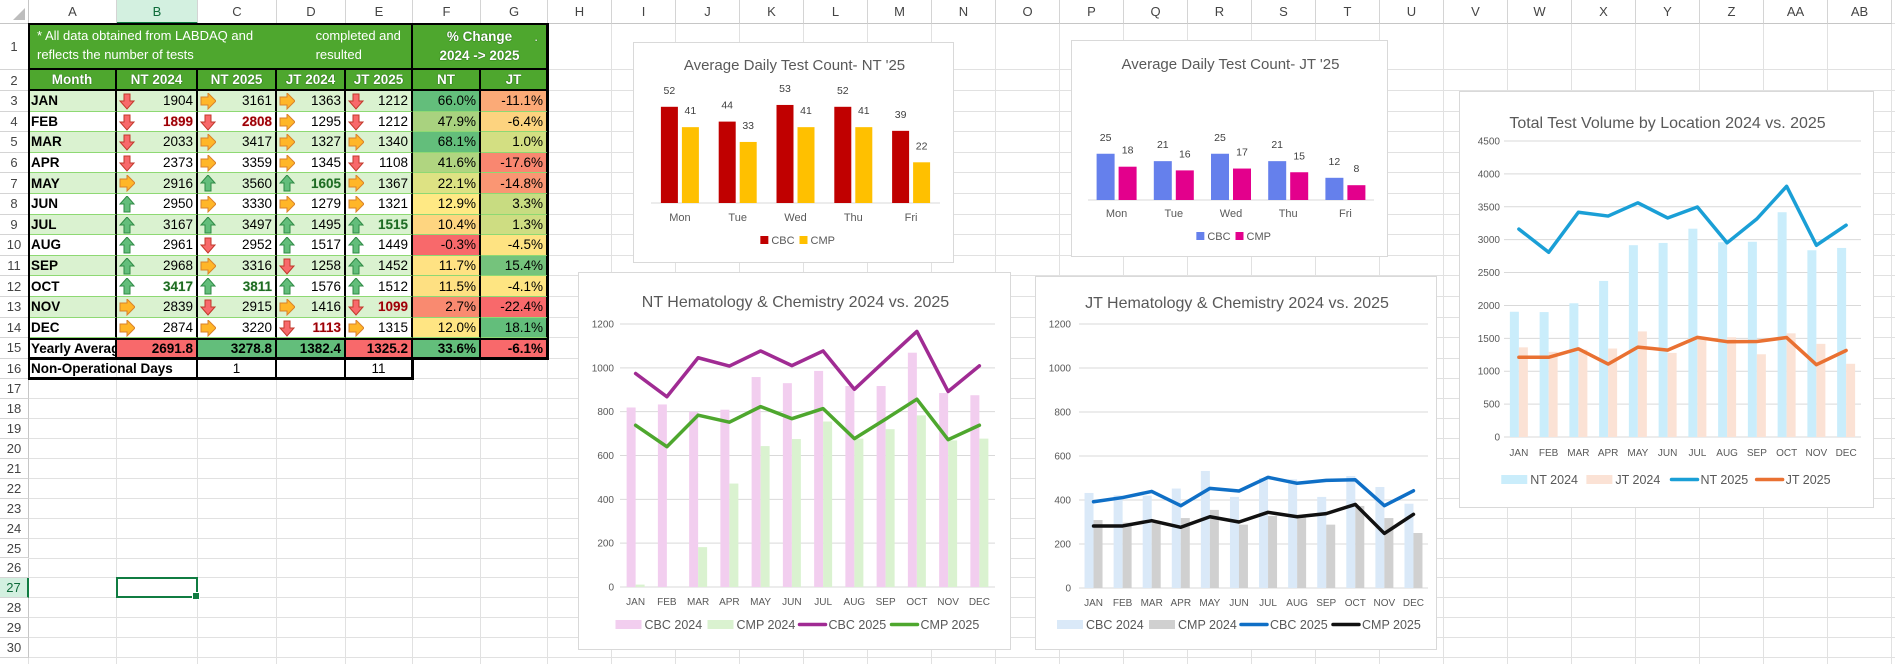 This screenshot has width=1895, height=664. I want to click on row-header-12: 12, so click(14, 286).